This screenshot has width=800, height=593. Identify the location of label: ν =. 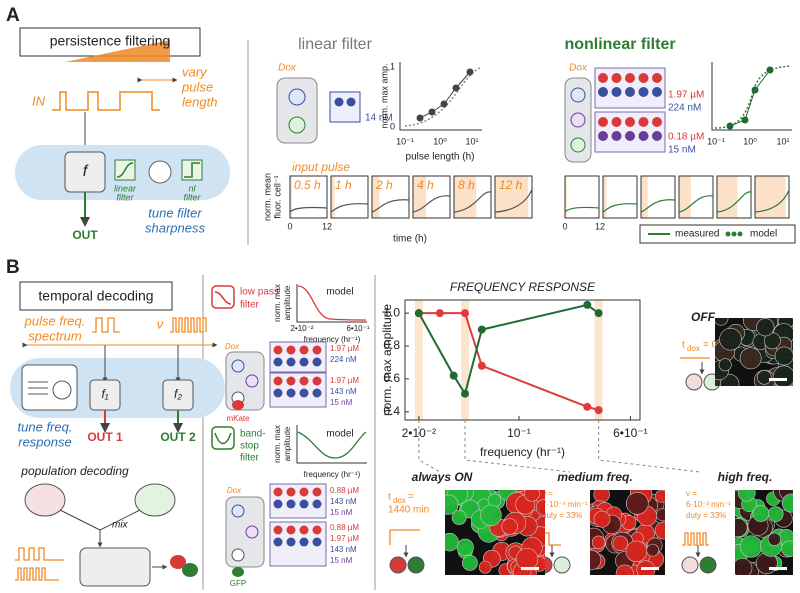
(547, 493).